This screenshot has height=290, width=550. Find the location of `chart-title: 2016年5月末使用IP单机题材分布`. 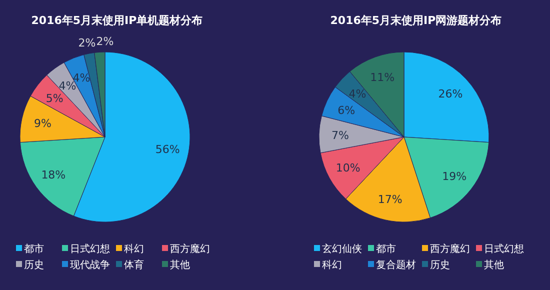

chart-title: 2016年5月末使用IP单机题材分布 is located at coordinates (117, 20).